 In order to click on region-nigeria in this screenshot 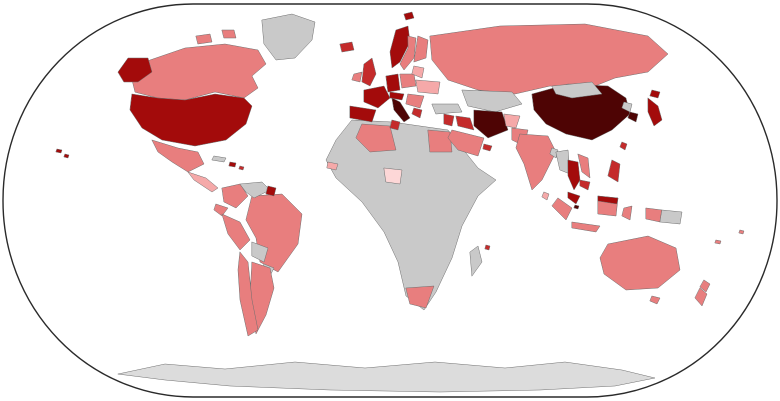, I will do `click(393, 176)`.